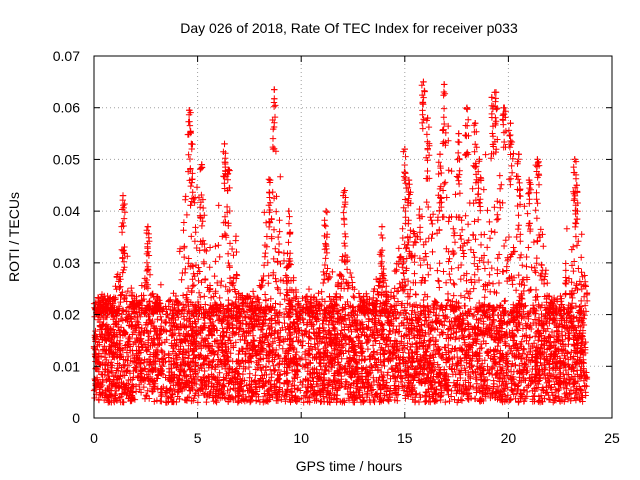 The width and height of the screenshot is (640, 480). Describe the element at coordinates (66, 159) in the screenshot. I see `y-tick-label: 0.05` at that location.